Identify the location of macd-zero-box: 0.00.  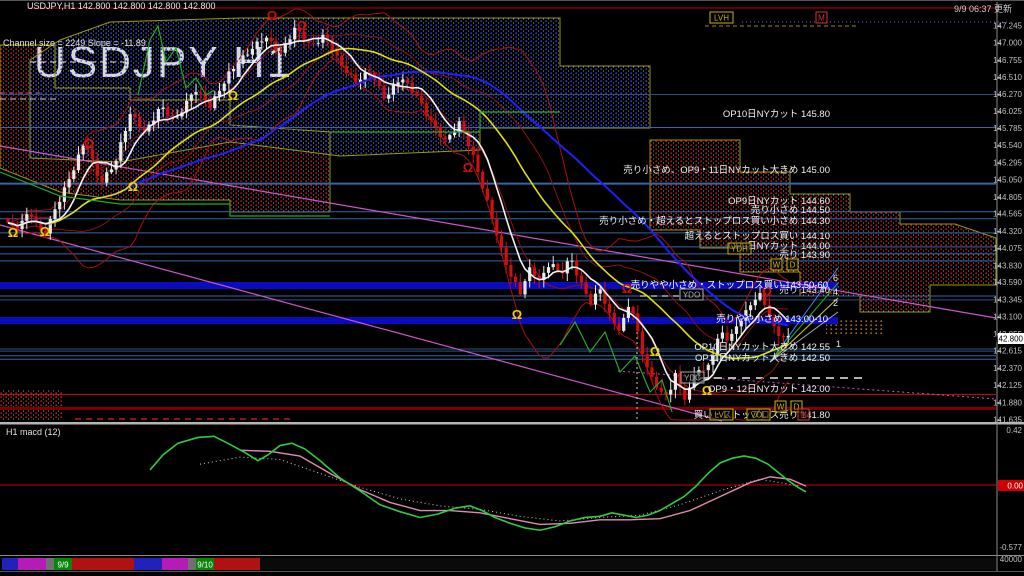
(1015, 486).